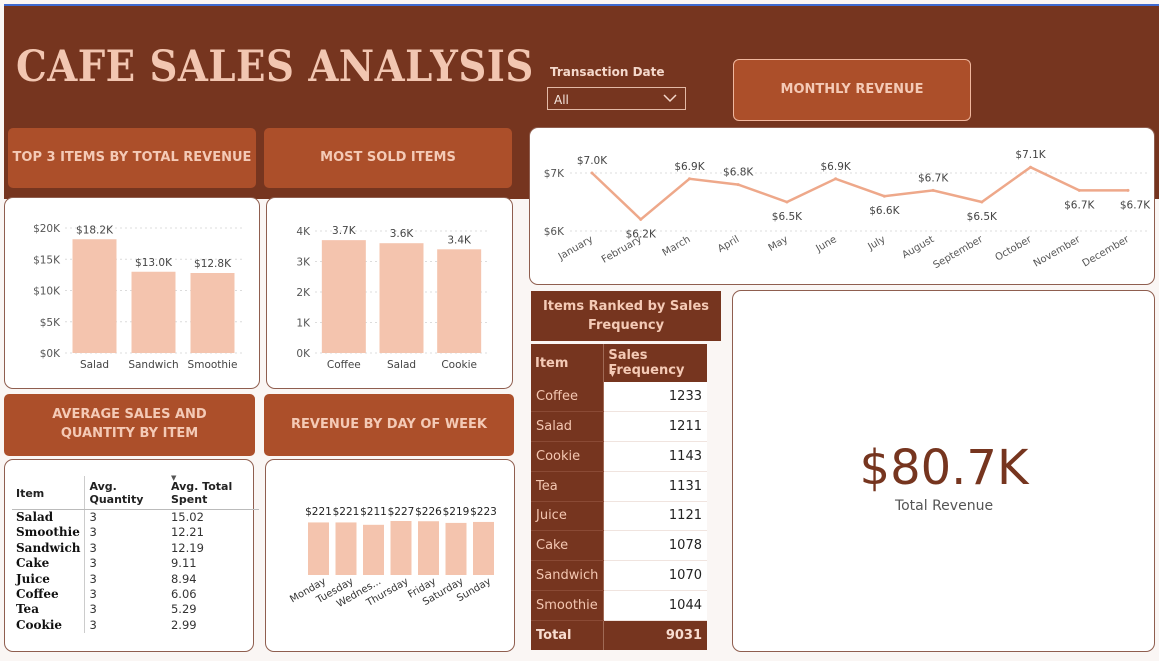  I want to click on col-avg-total-spent-label: Avg. Total Spent, so click(201, 493).